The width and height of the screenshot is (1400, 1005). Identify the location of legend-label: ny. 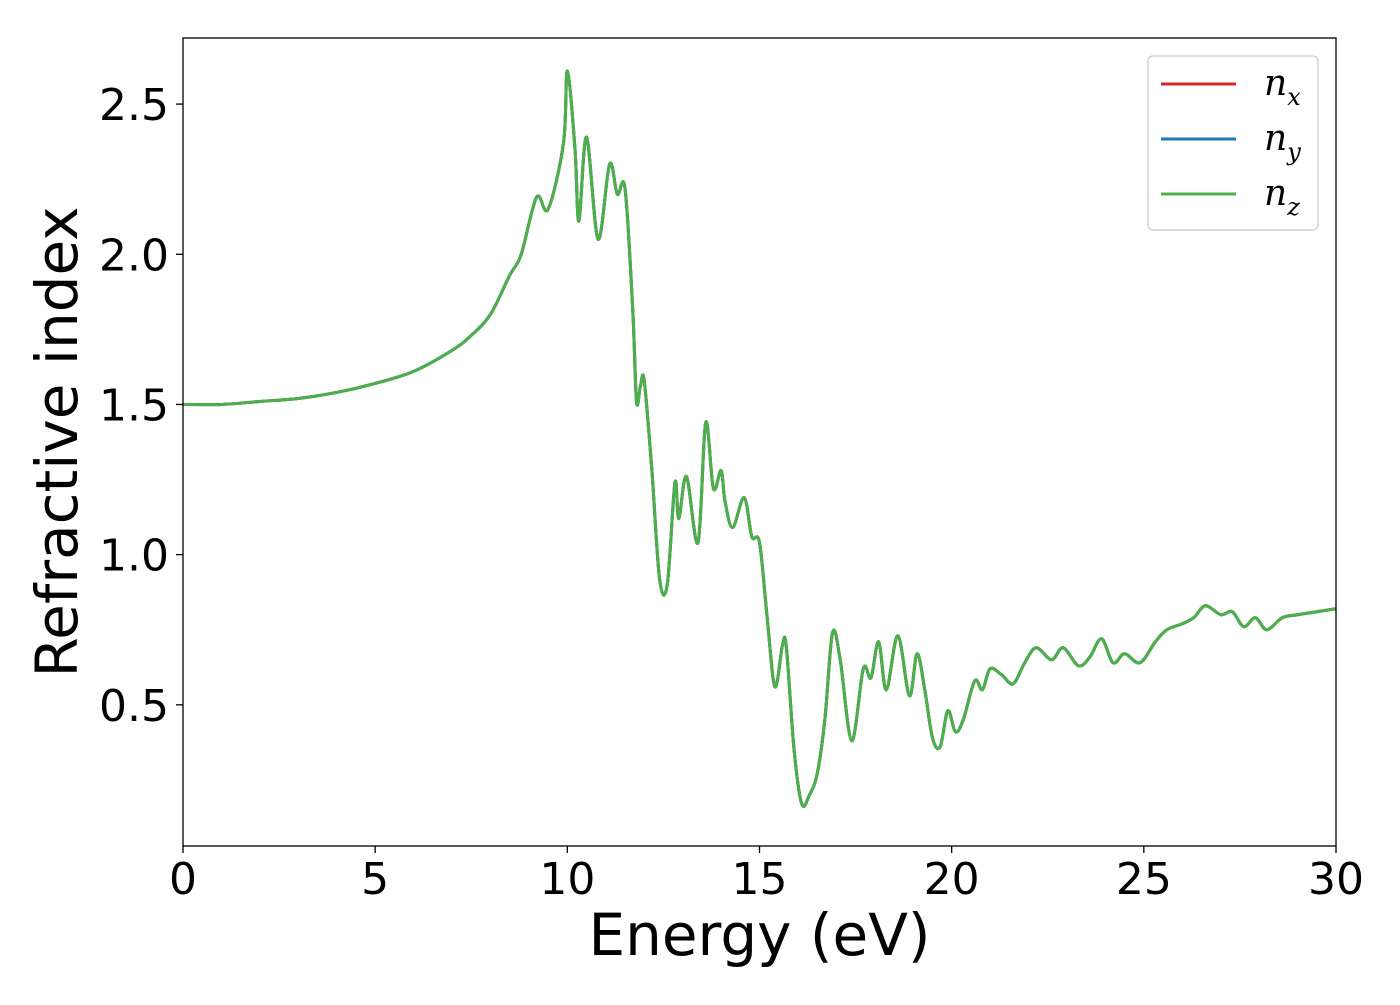
(1282, 142).